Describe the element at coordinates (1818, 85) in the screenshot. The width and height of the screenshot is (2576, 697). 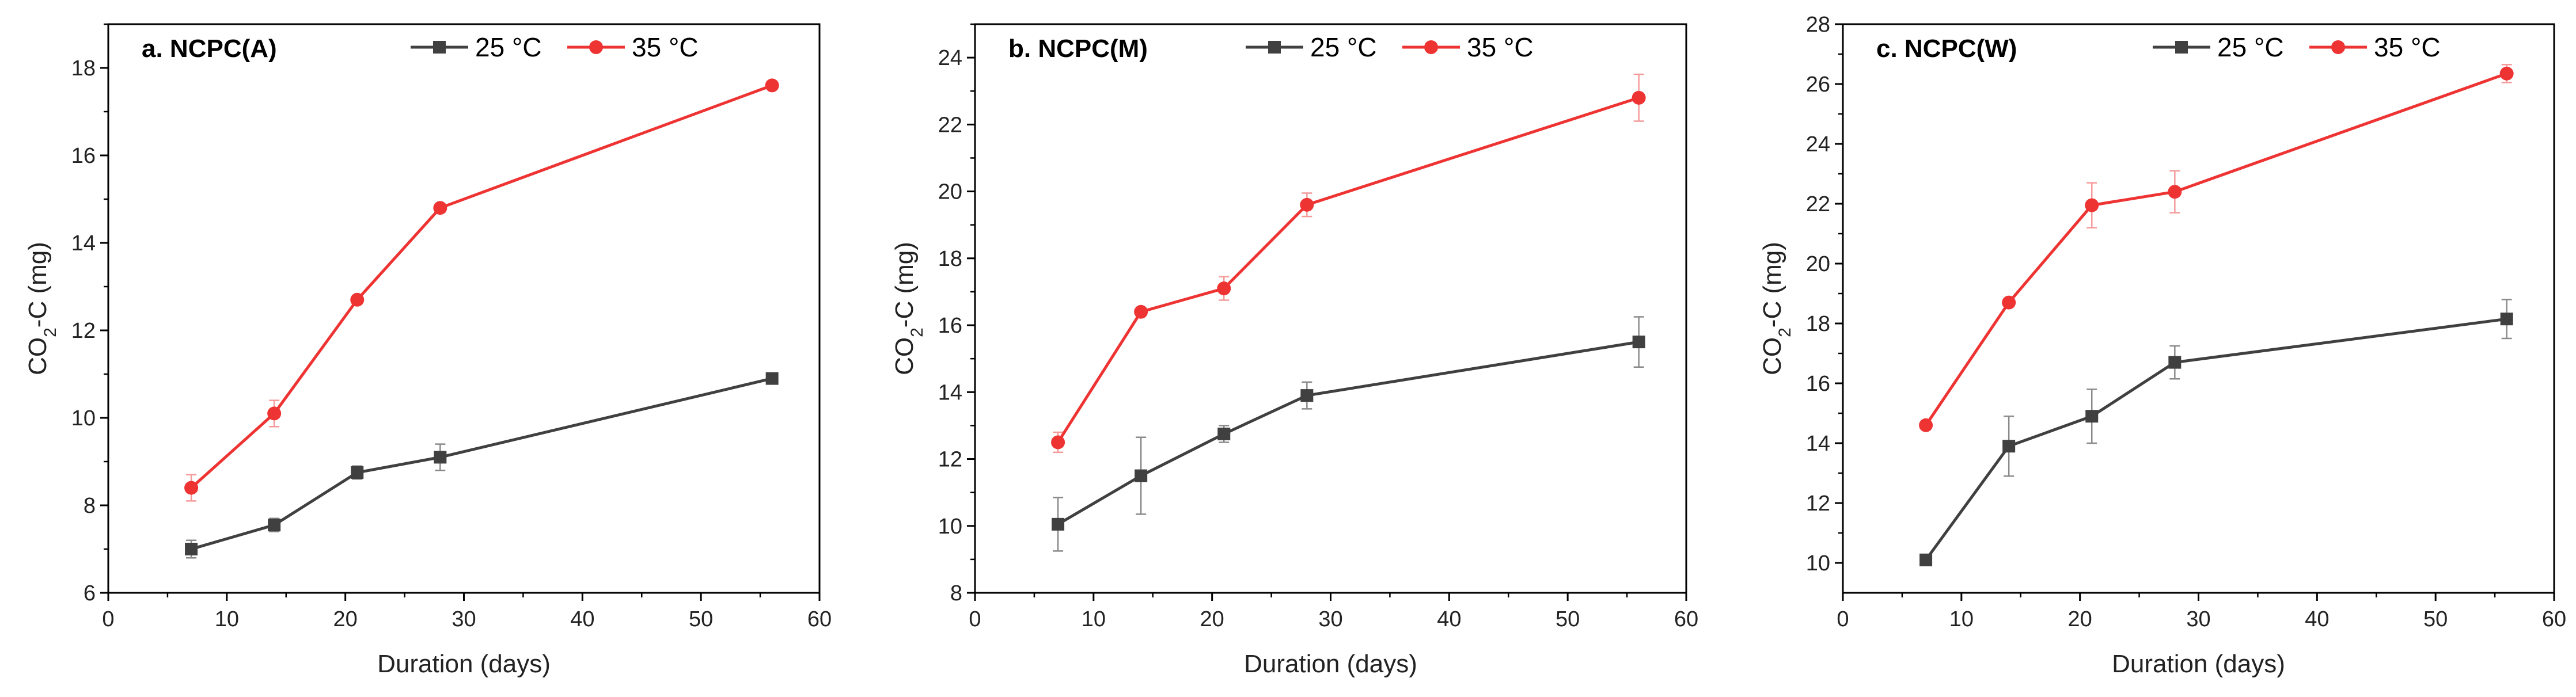
I see `y-tick-label: 26` at that location.